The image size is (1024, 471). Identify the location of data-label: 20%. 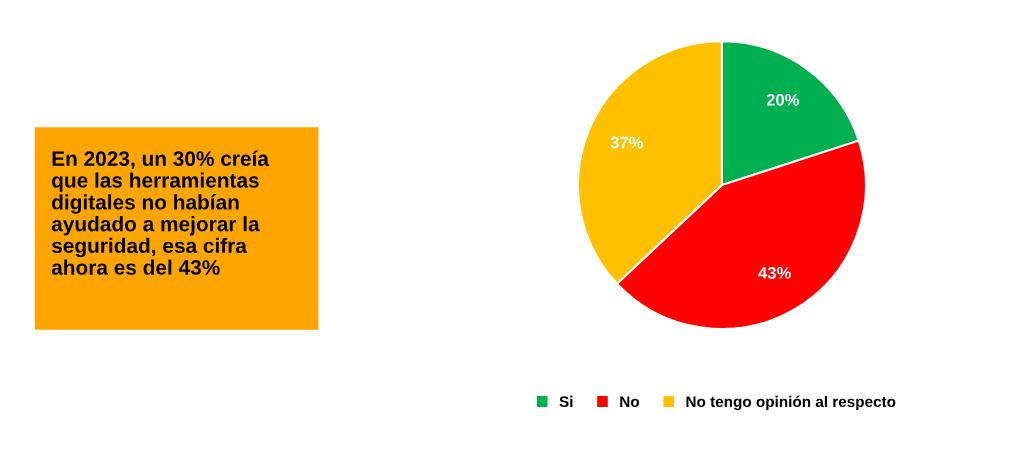
(783, 99).